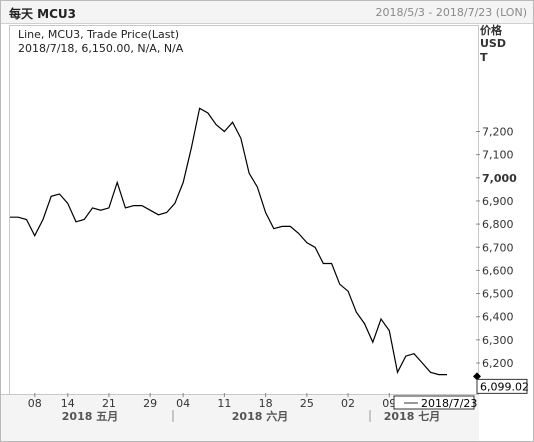 This screenshot has height=442, width=534. Describe the element at coordinates (498, 155) in the screenshot. I see `y-tick-label: 7,100` at that location.